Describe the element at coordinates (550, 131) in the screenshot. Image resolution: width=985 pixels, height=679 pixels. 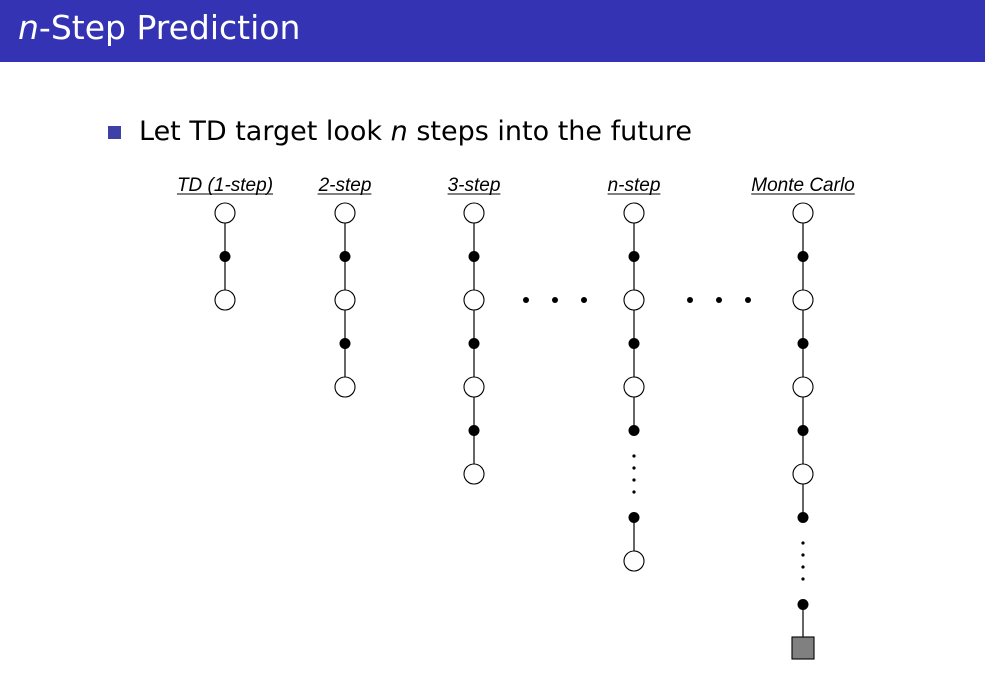
I see `bullet-text-end: steps into the future` at that location.